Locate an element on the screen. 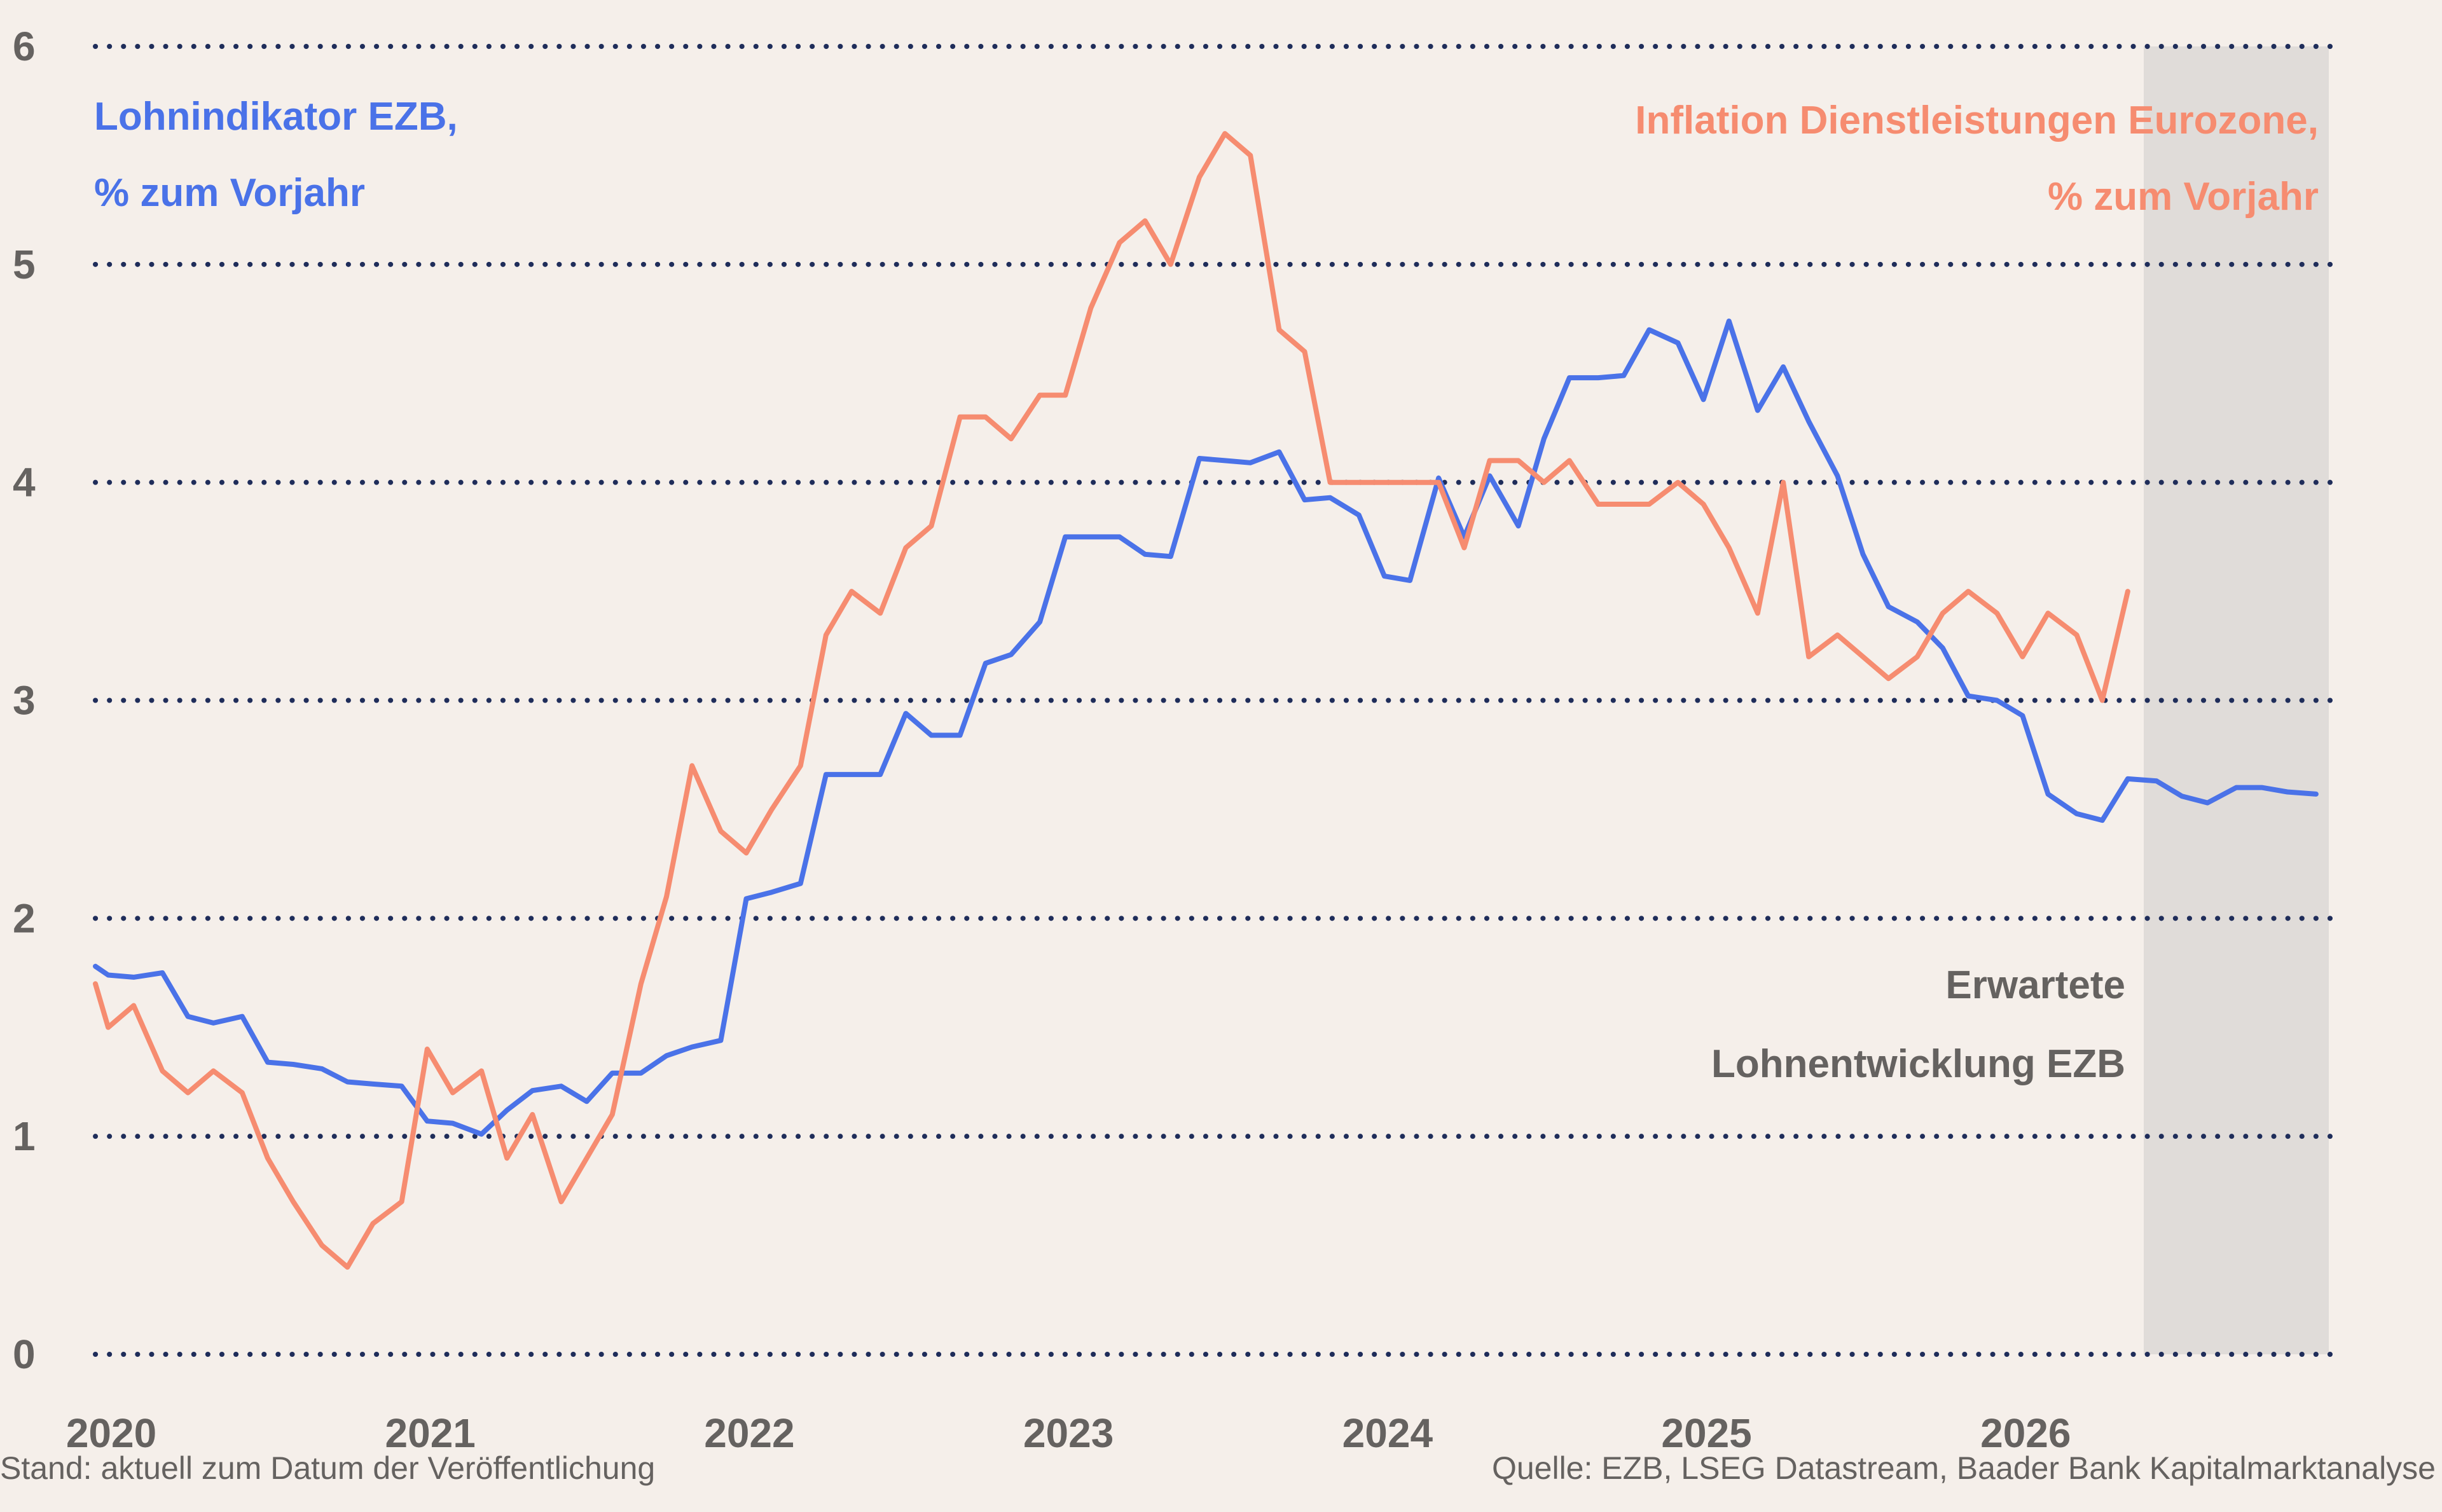  legend-lohnindikator: Lohnindikator EZB, % zum Vorjahr is located at coordinates (444, 155).